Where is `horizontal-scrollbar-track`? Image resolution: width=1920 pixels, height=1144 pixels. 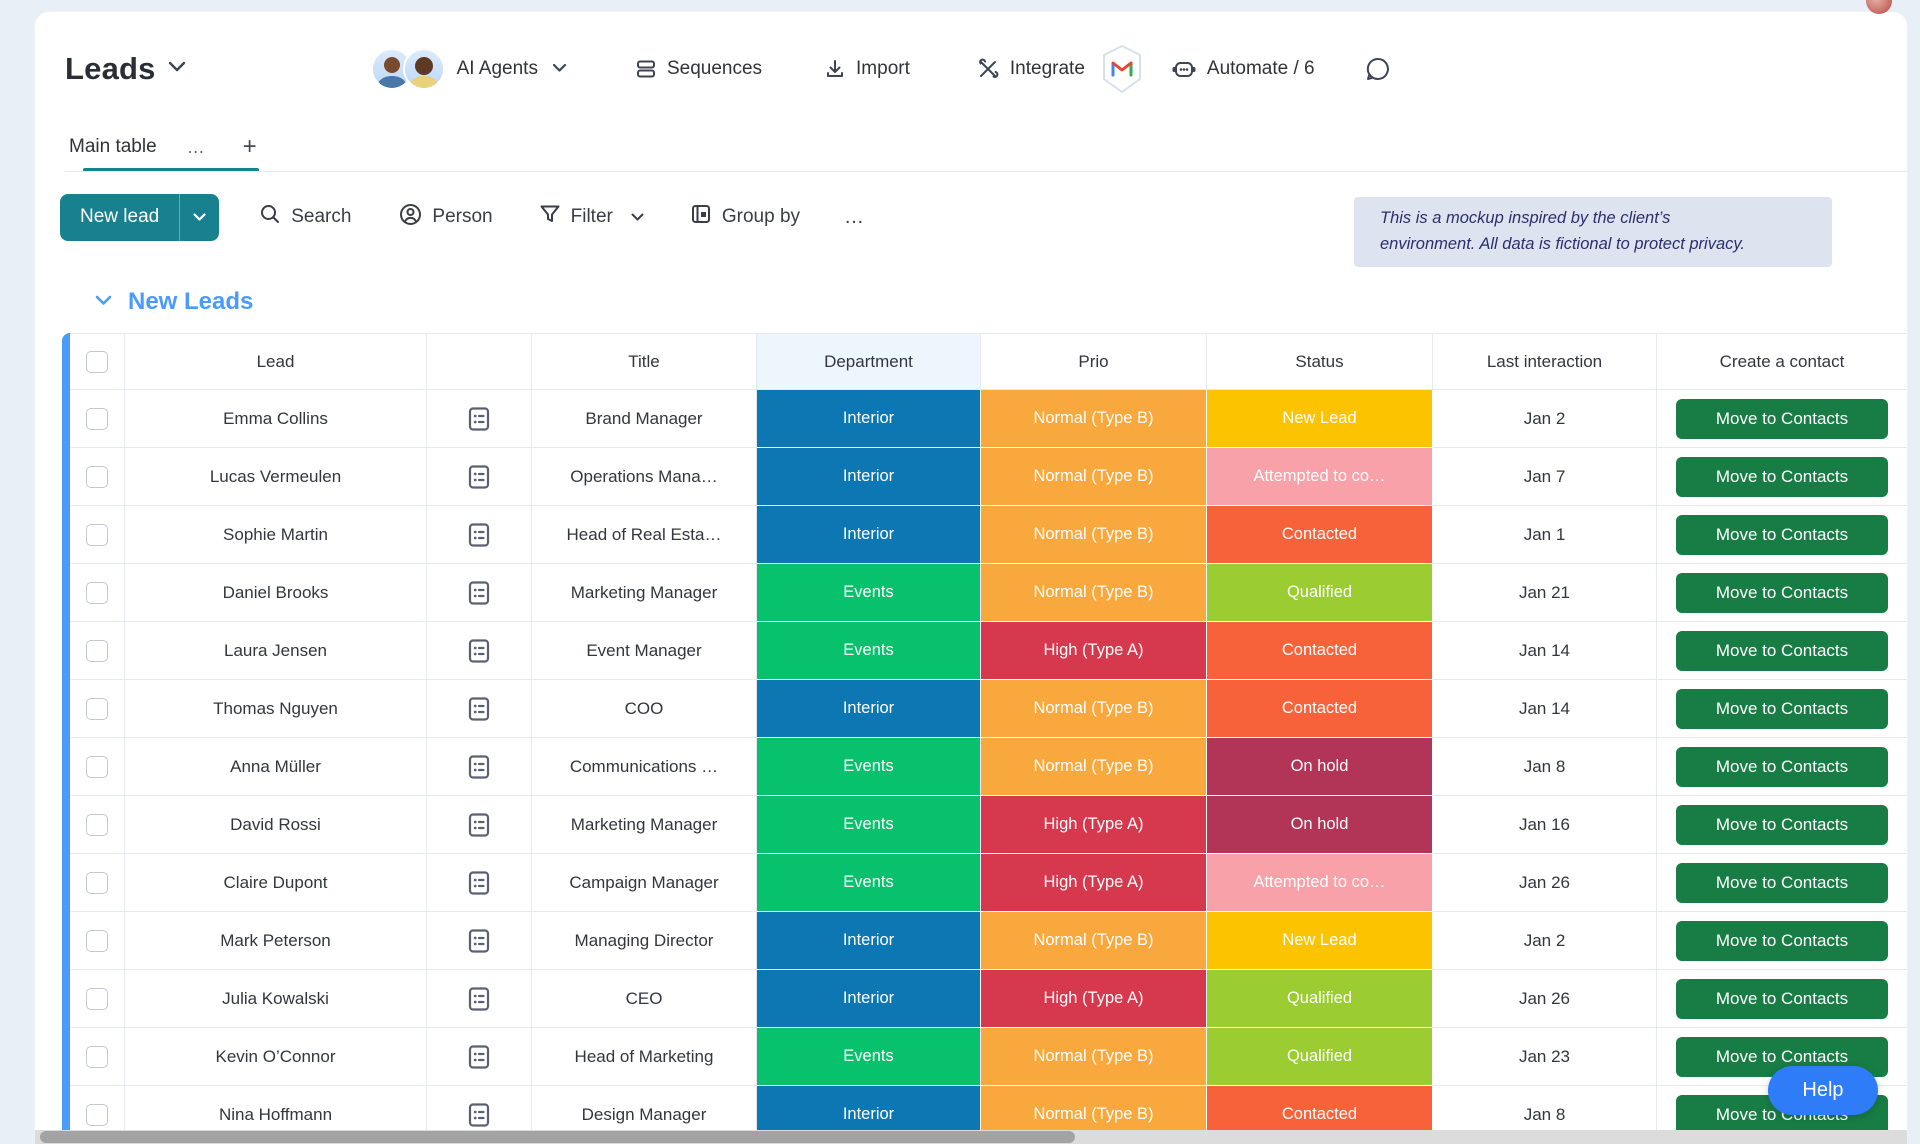
horizontal-scrollbar-track is located at coordinates (971, 1137).